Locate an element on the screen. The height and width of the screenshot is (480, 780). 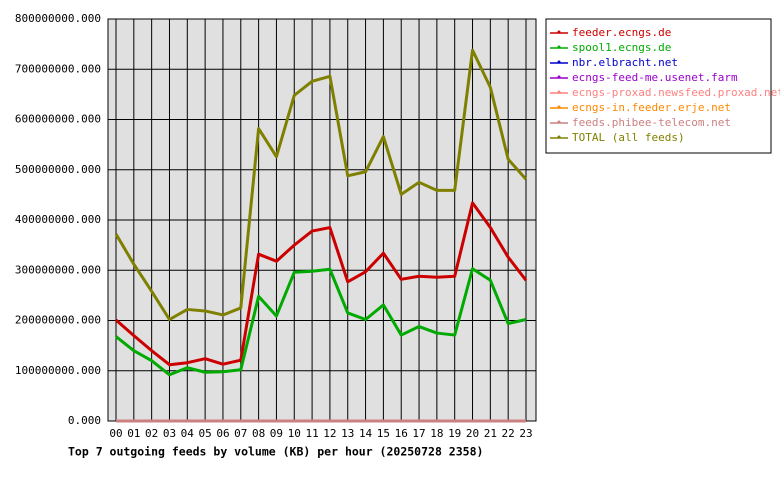
legend-label: ecngs-feed-me.usenet.farm is located at coordinates (655, 77).